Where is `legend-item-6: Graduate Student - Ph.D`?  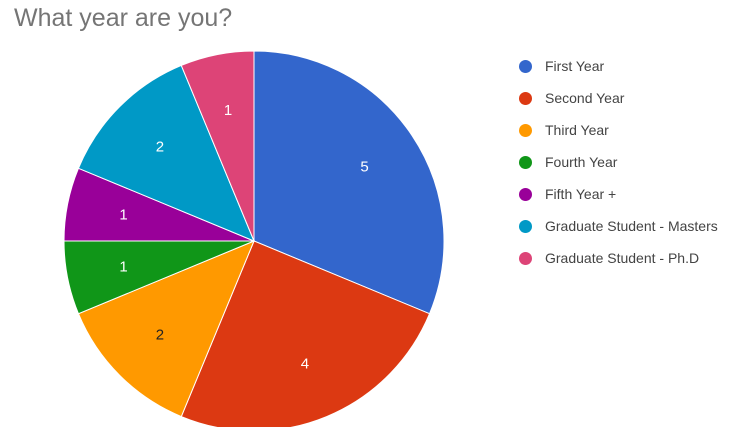 legend-item-6: Graduate Student - Ph.D is located at coordinates (618, 258).